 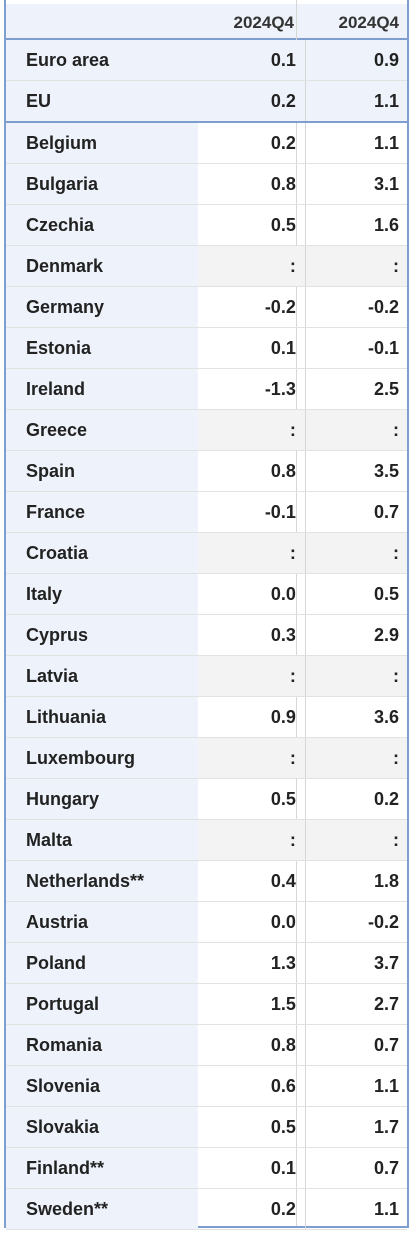 I want to click on table-row: Italy 0.0 0.5, so click(x=206, y=594).